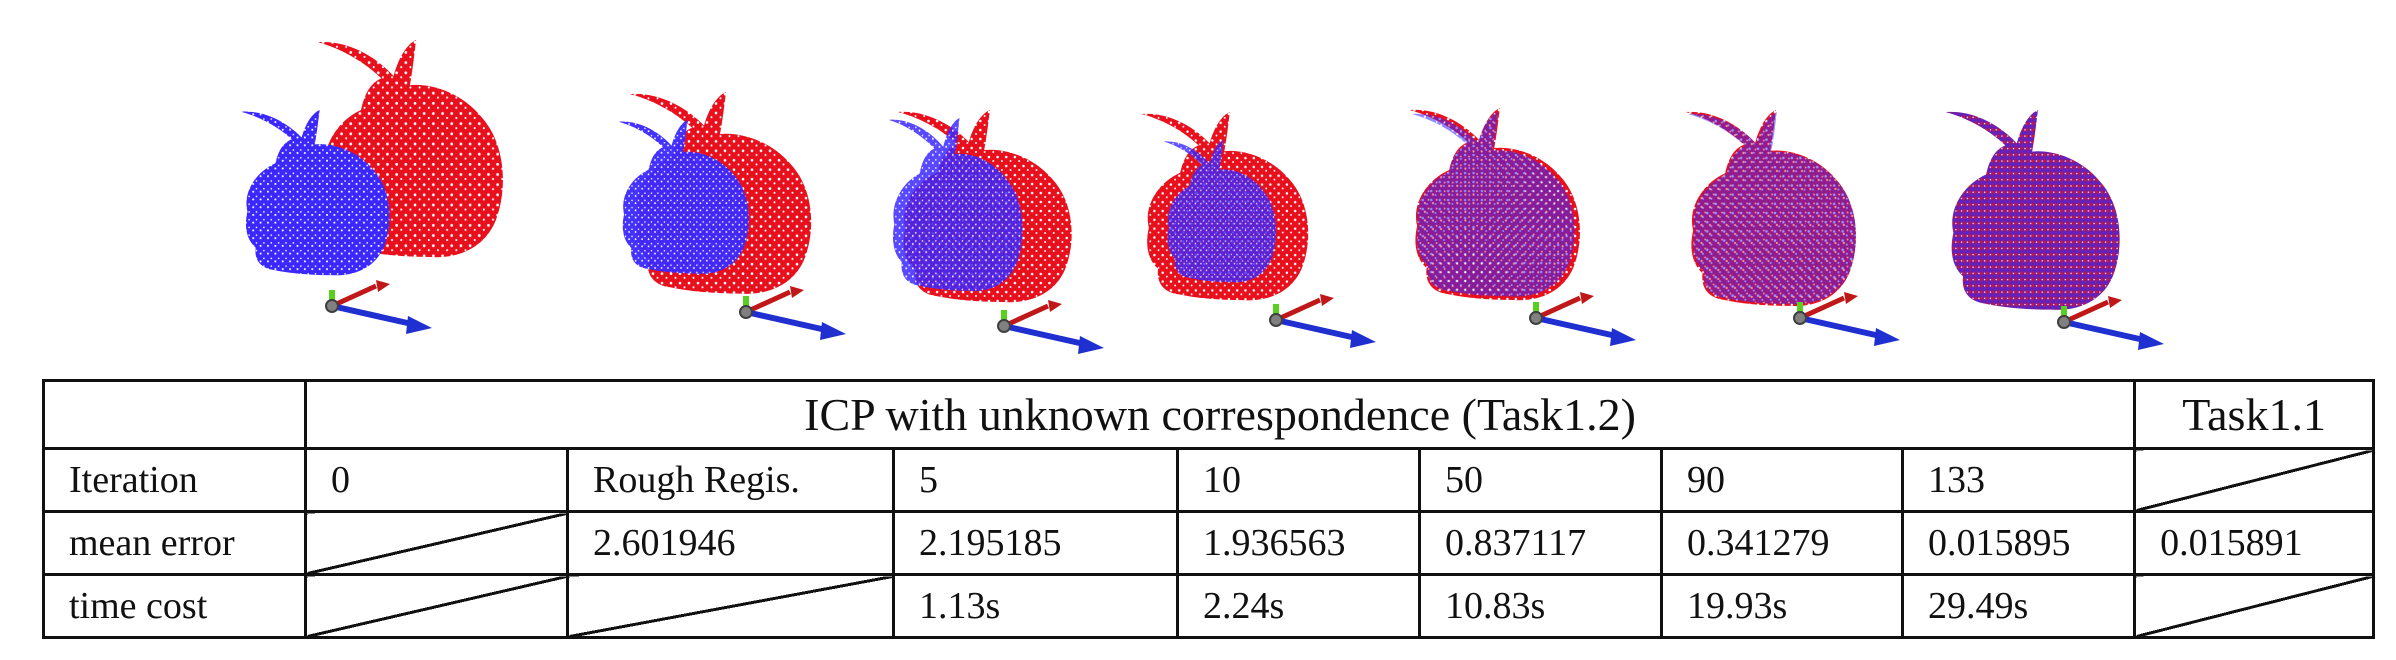  Describe the element at coordinates (174, 543) in the screenshot. I see `row-label: mean error` at that location.